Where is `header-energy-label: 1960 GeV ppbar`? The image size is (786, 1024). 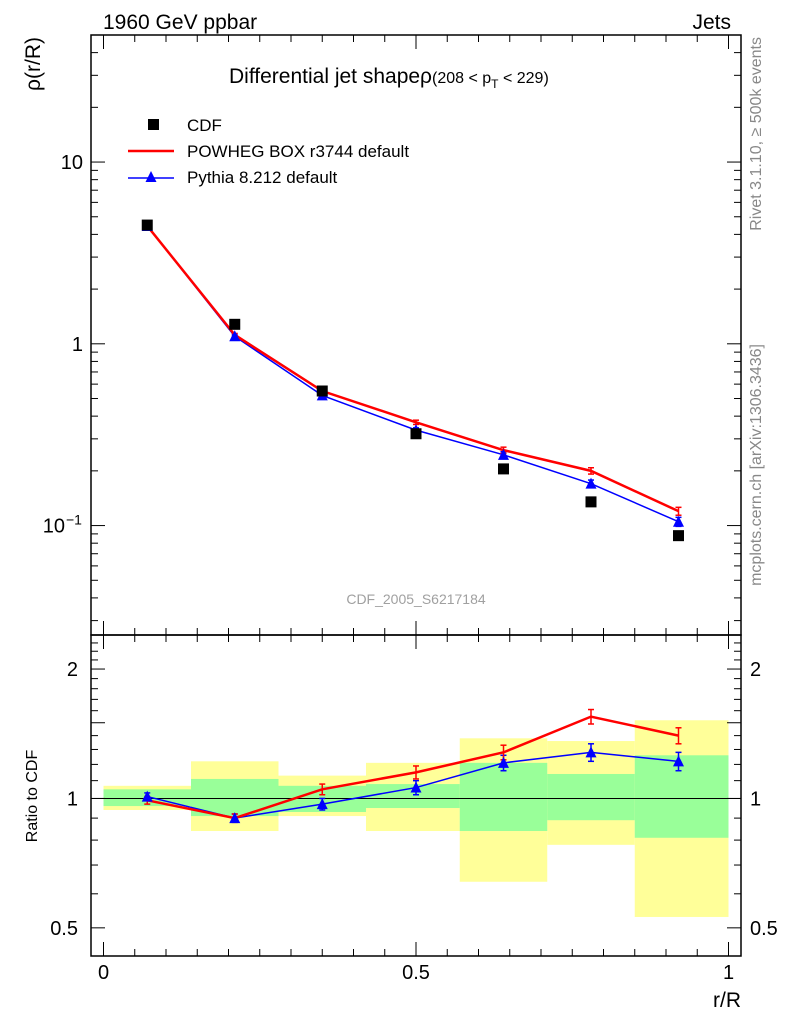 header-energy-label: 1960 GeV ppbar is located at coordinates (180, 22).